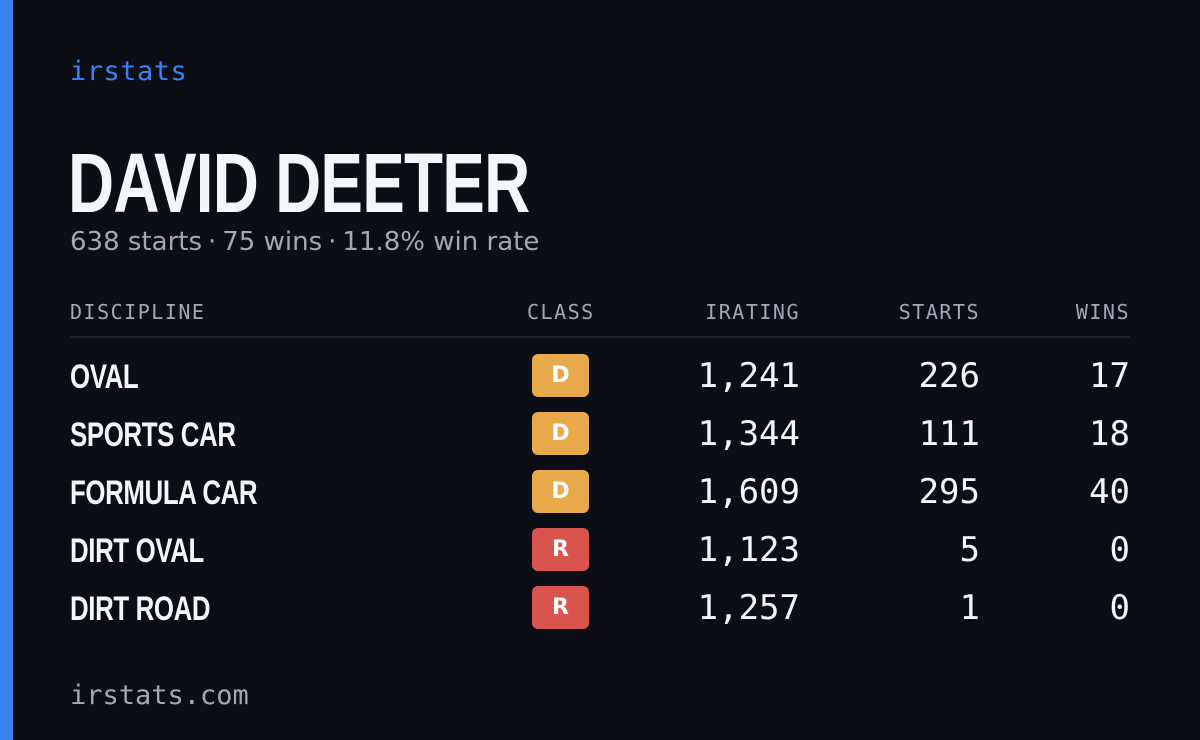 This screenshot has height=740, width=1200. Describe the element at coordinates (969, 550) in the screenshot. I see `starts-value: 5` at that location.